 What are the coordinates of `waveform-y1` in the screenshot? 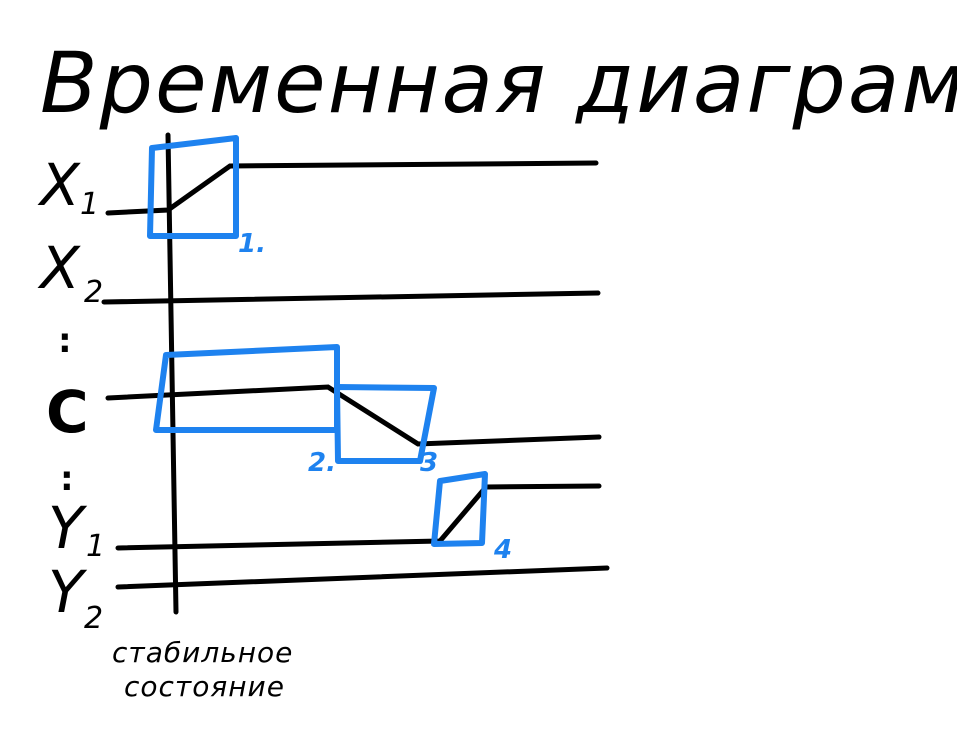 It's located at (358, 517).